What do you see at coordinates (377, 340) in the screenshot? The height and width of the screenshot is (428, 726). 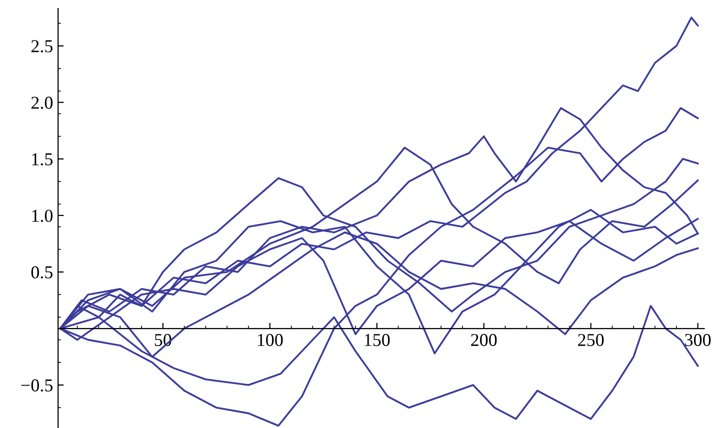 I see `x-tick-label: 150` at bounding box center [377, 340].